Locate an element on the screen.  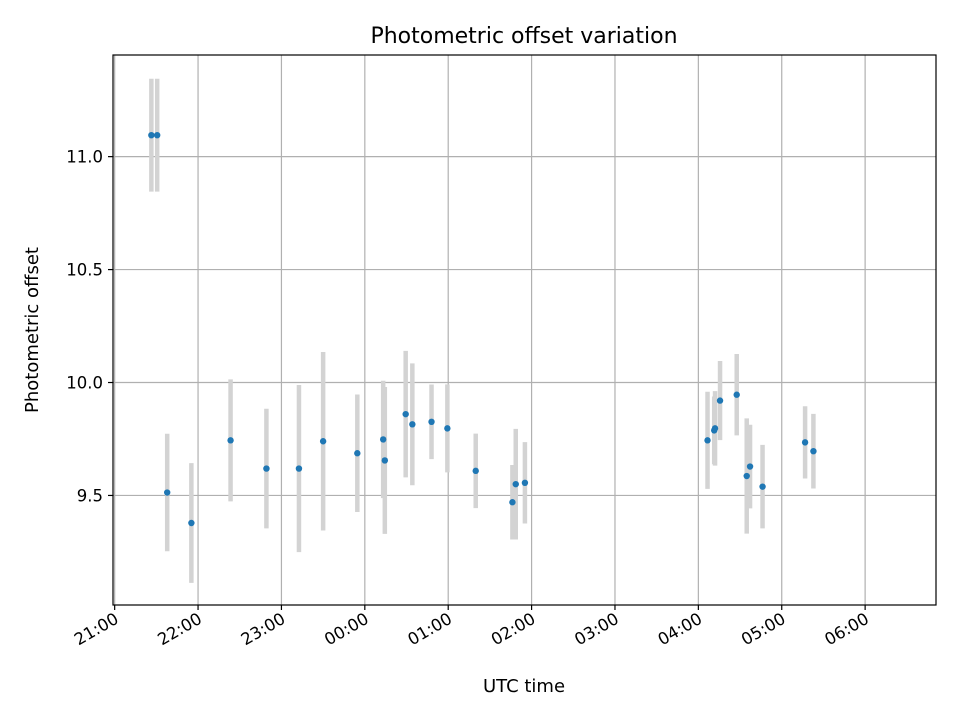
x-tick-label: 22:00 is located at coordinates (179, 629).